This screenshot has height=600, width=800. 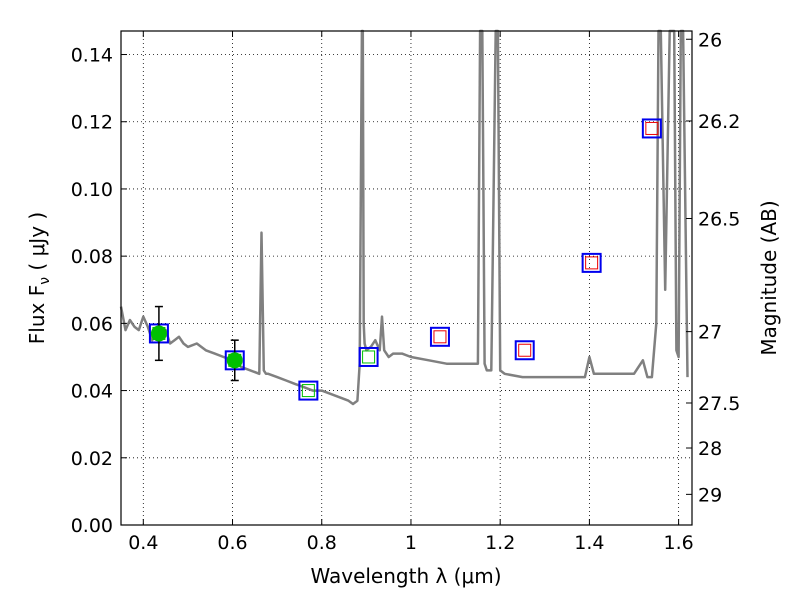 I want to click on x-tick-label: 0.6, so click(x=232, y=543).